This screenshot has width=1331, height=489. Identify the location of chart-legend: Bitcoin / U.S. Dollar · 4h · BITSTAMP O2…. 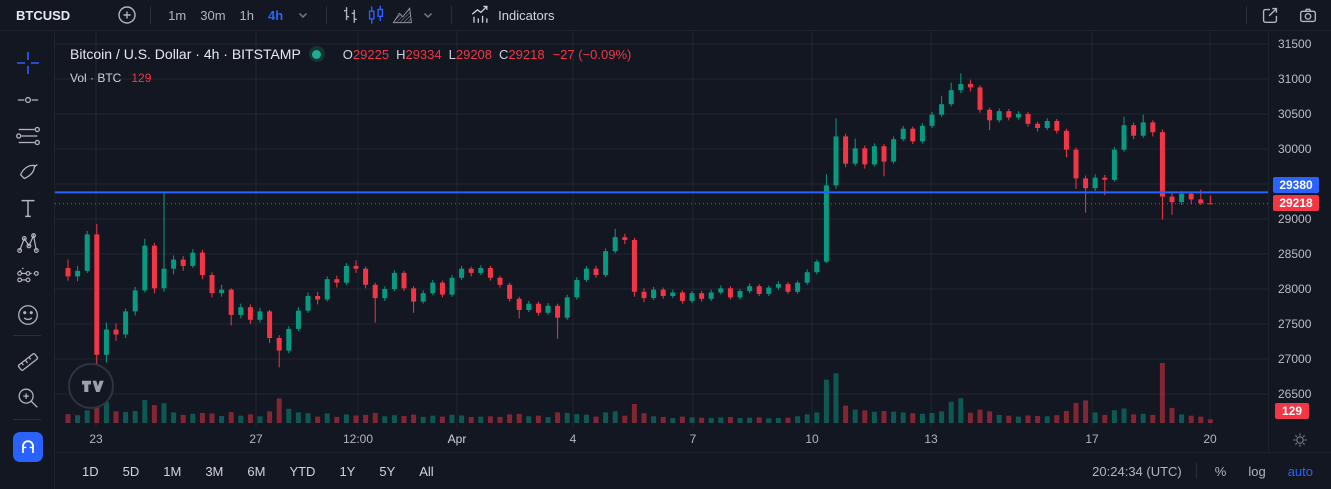
(350, 54).